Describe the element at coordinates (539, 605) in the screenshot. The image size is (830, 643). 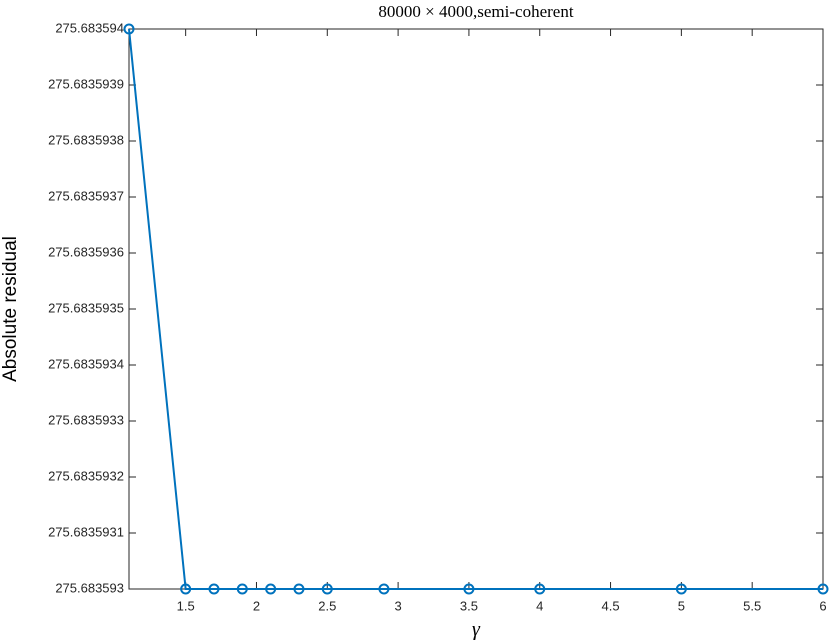
I see `x-tick-label: 4` at that location.